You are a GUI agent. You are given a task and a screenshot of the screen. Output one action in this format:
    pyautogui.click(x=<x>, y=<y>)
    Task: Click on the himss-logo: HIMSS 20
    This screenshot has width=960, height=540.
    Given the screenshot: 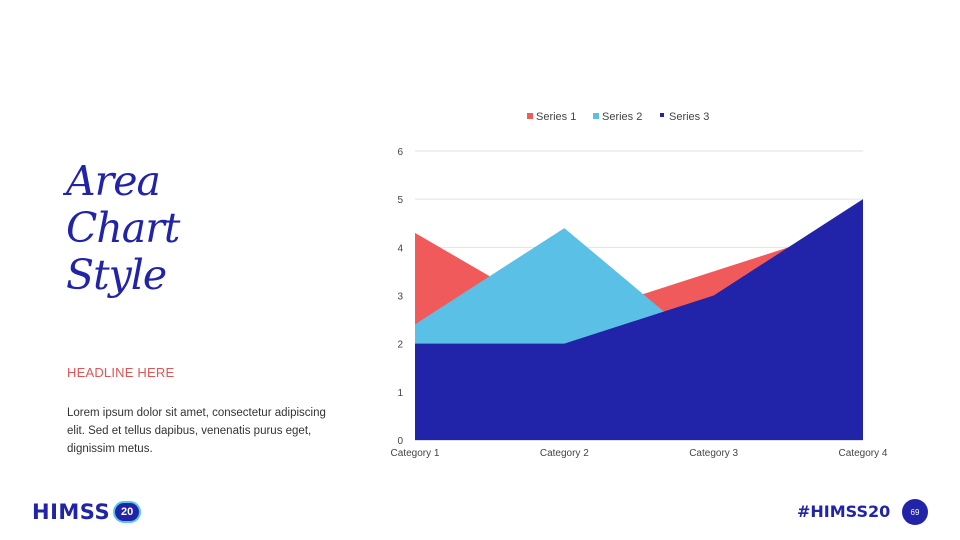 What is the action you would take?
    pyautogui.click(x=87, y=512)
    